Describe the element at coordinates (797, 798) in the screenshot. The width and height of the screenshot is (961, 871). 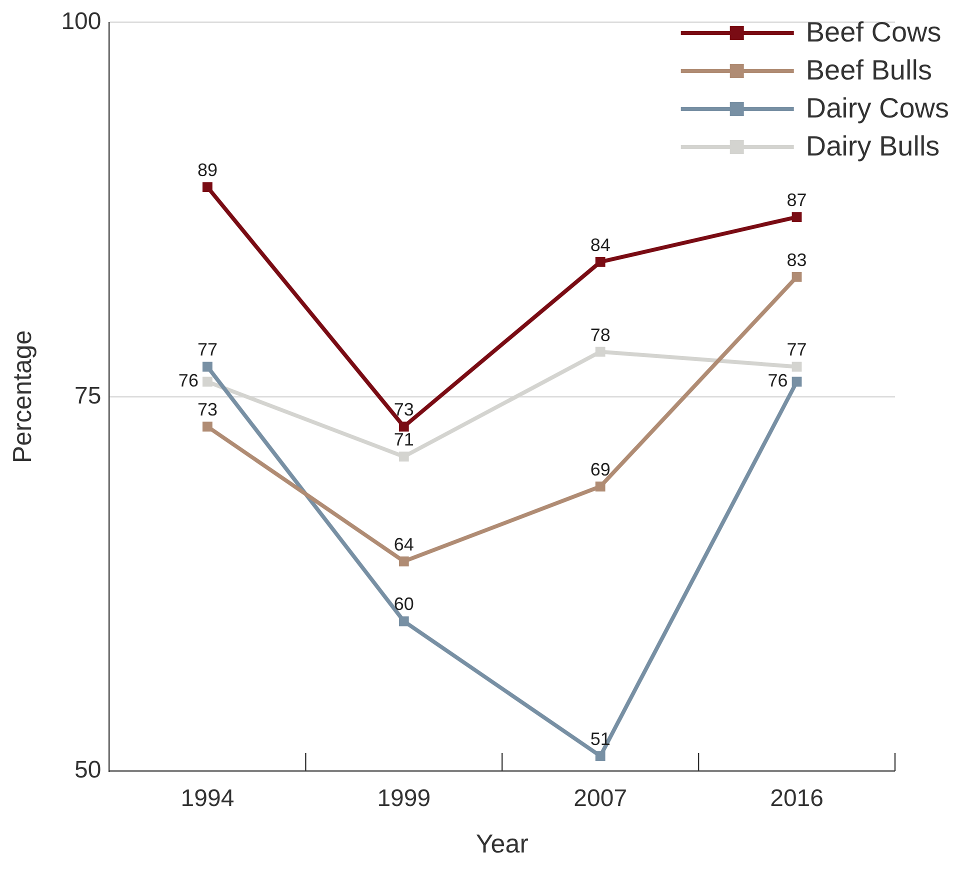
I see `x-tick-label: 2016` at that location.